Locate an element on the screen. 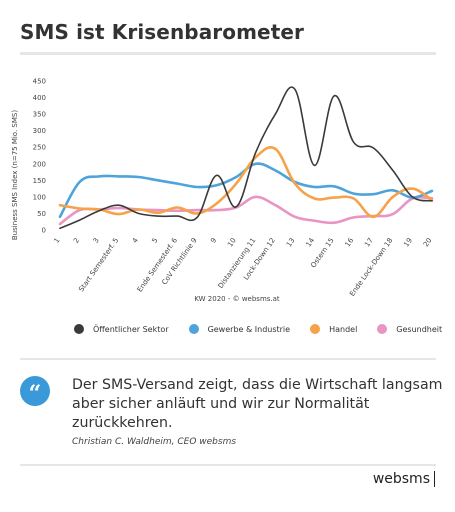 This screenshot has height=512, width=455. x-tick-label: 9 is located at coordinates (213, 241).